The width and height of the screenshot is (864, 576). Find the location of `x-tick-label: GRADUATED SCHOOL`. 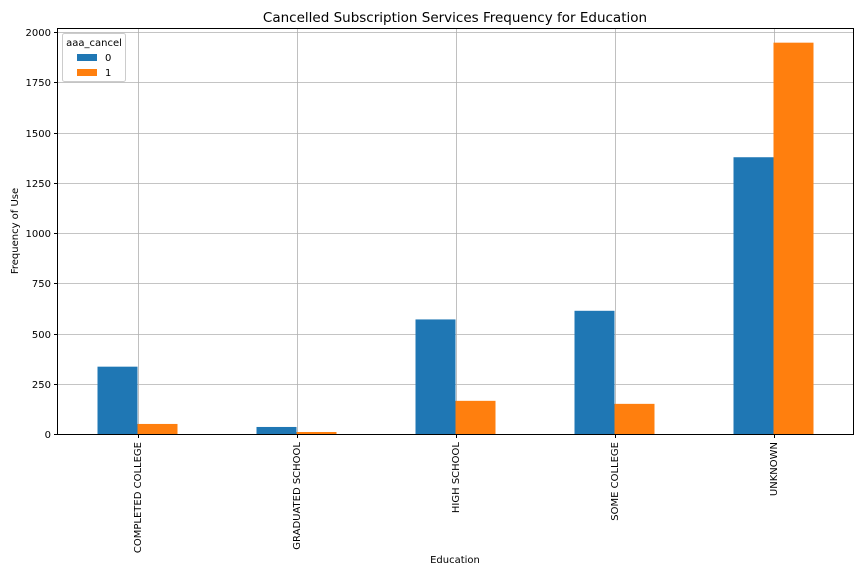

x-tick-label: GRADUATED SCHOOL is located at coordinates (297, 496).